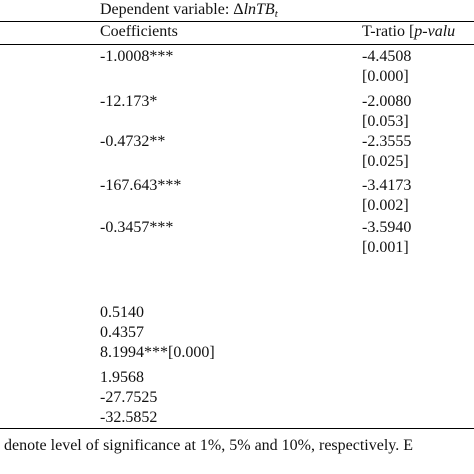 This screenshot has height=474, width=474. Describe the element at coordinates (237, 44) in the screenshot. I see `header-rule` at that location.